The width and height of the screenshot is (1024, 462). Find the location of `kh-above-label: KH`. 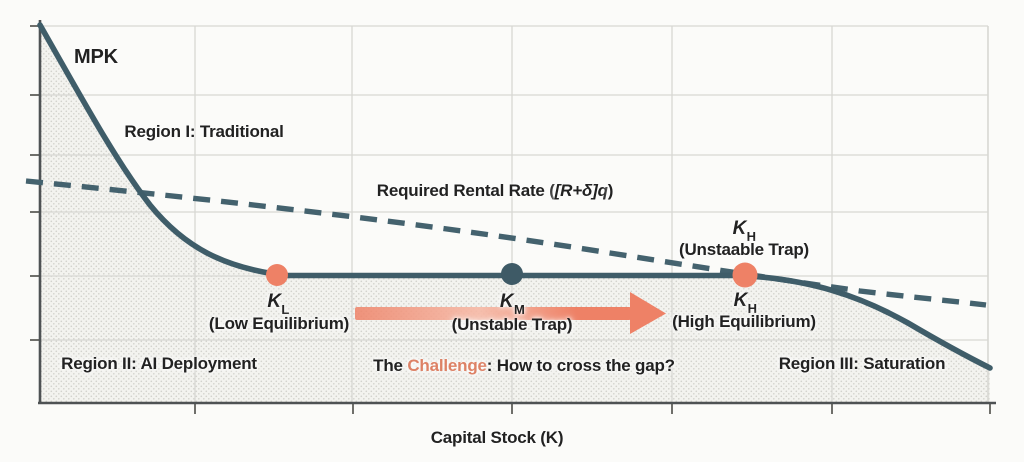

kh-above-label: KH is located at coordinates (744, 231).